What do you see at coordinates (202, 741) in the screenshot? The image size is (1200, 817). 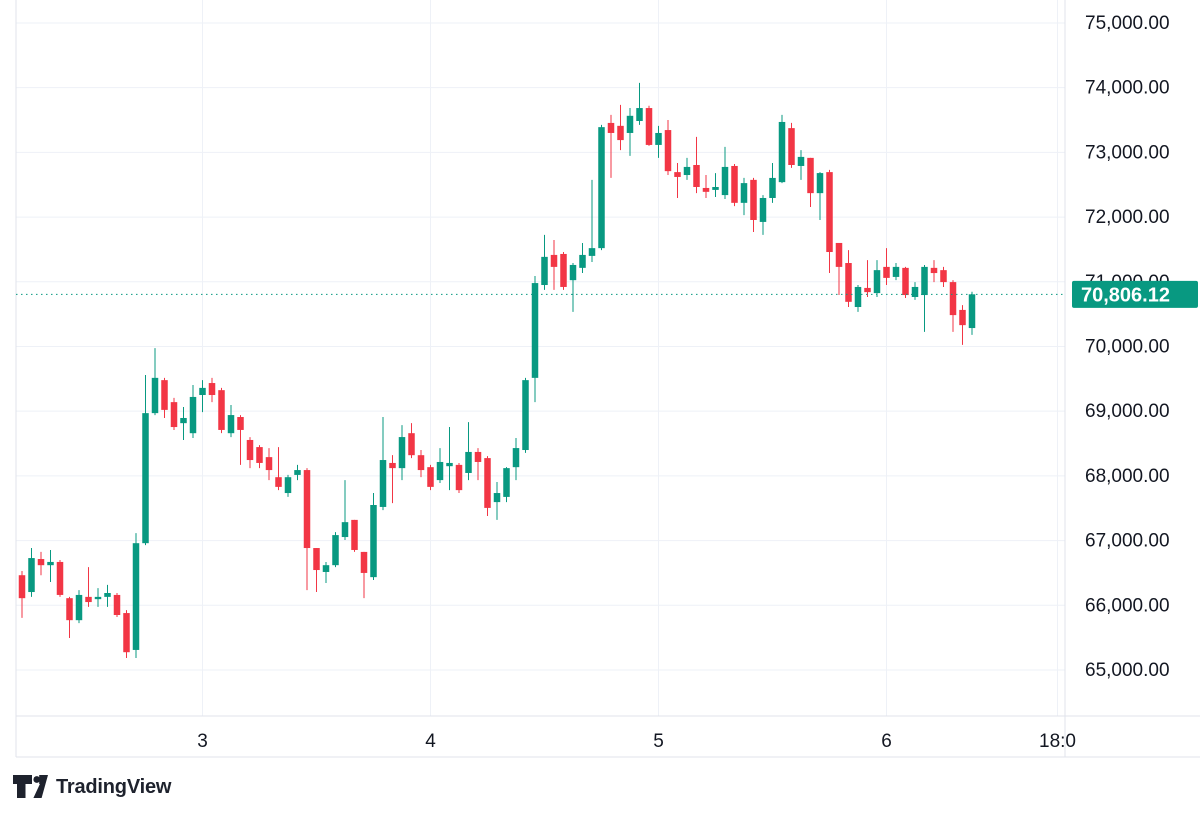 I see `time-axis-label: 3` at bounding box center [202, 741].